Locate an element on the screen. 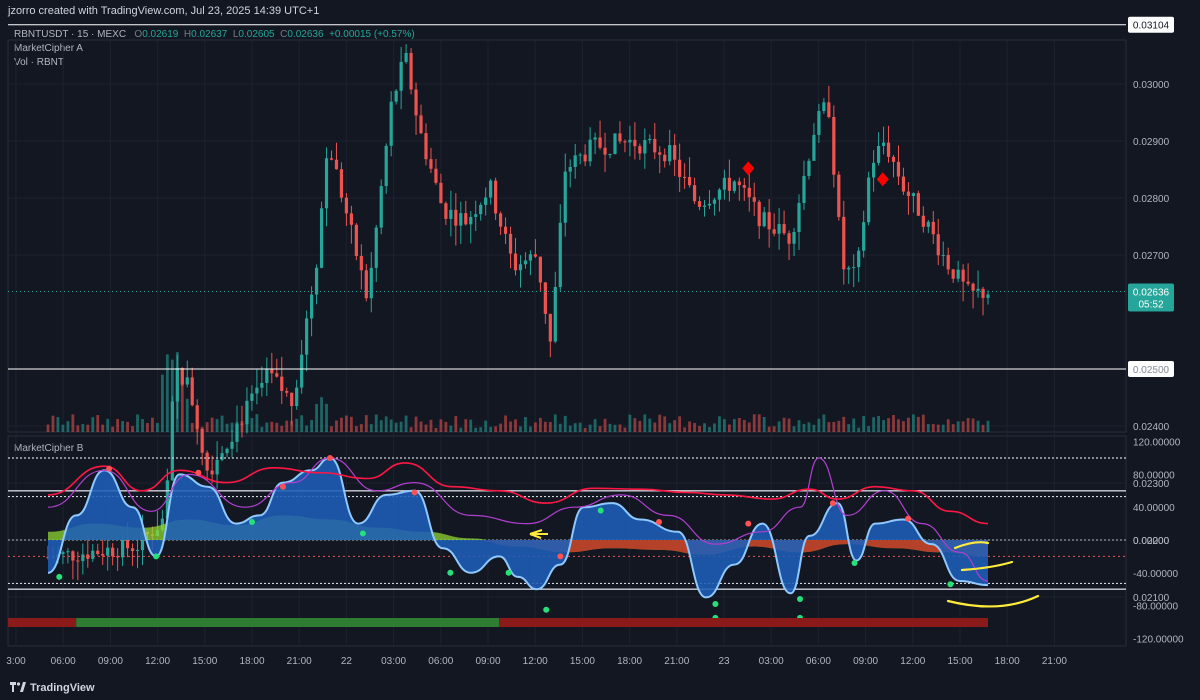 The height and width of the screenshot is (700, 1200). price-tick-label: 0.02400 is located at coordinates (1151, 427).